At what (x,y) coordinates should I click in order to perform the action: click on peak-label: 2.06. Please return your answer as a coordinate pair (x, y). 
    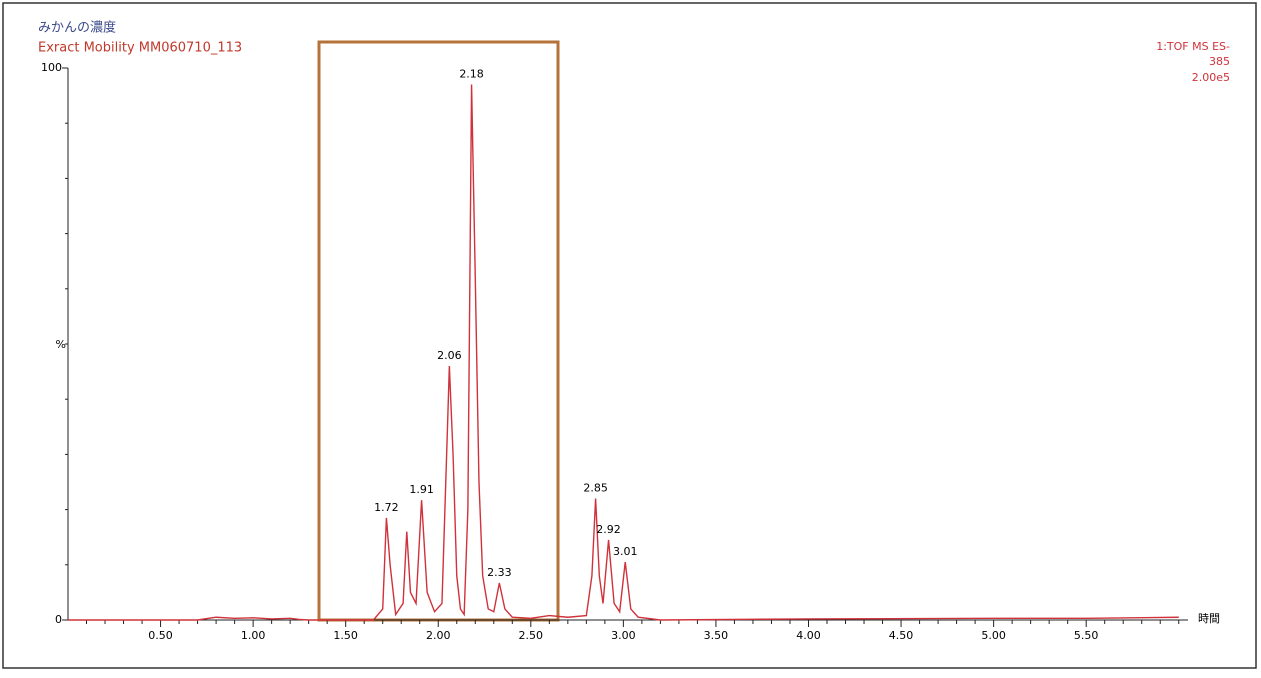
    Looking at the image, I should click on (449, 355).